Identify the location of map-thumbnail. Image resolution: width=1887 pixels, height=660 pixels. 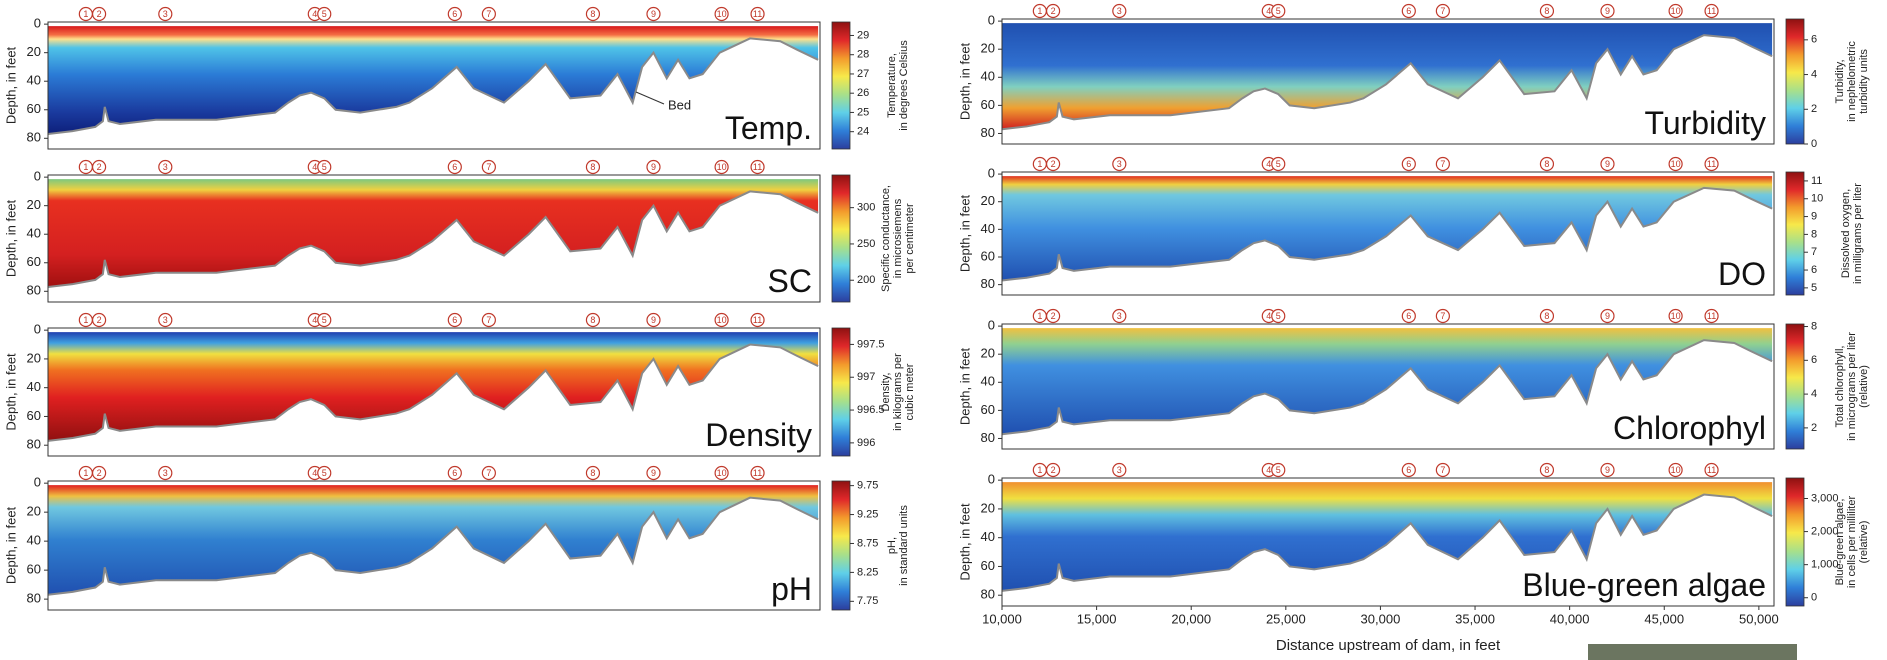
(1692, 652).